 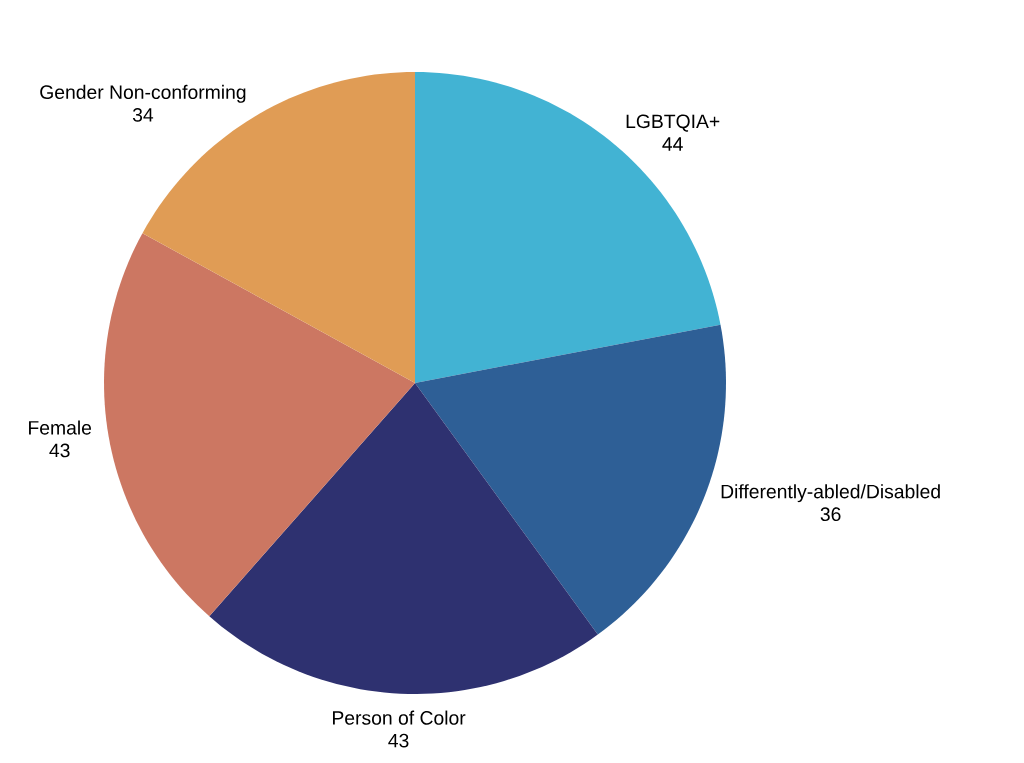 What do you see at coordinates (672, 144) in the screenshot?
I see `data-label: 44` at bounding box center [672, 144].